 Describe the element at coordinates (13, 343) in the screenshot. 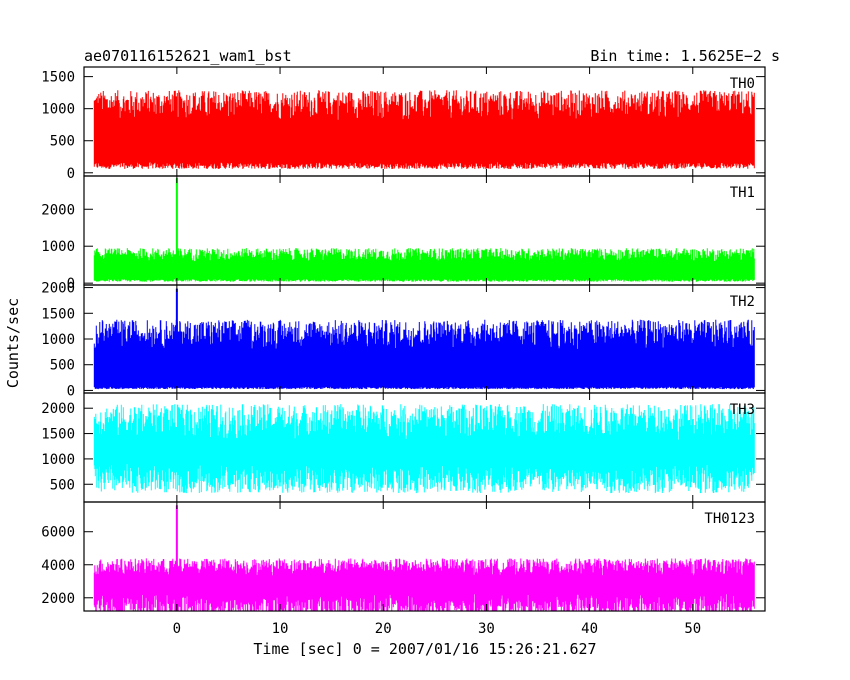

I see `y-axis-label: Counts/sec` at that location.